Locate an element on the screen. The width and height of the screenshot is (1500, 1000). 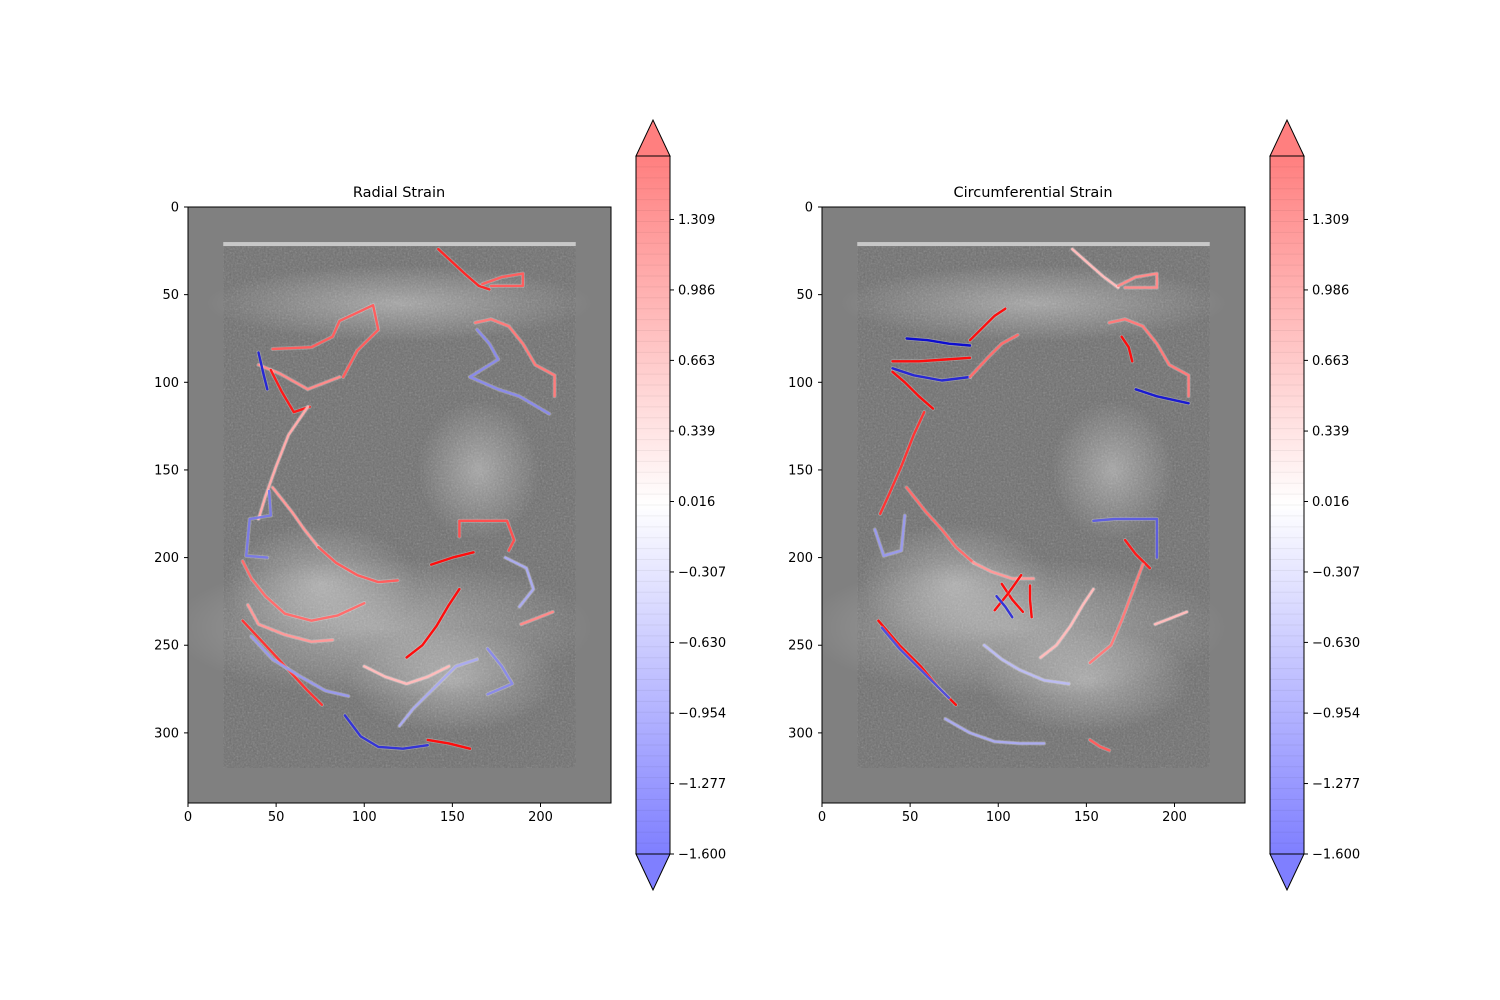
x-tick: 200 is located at coordinates (1174, 814).